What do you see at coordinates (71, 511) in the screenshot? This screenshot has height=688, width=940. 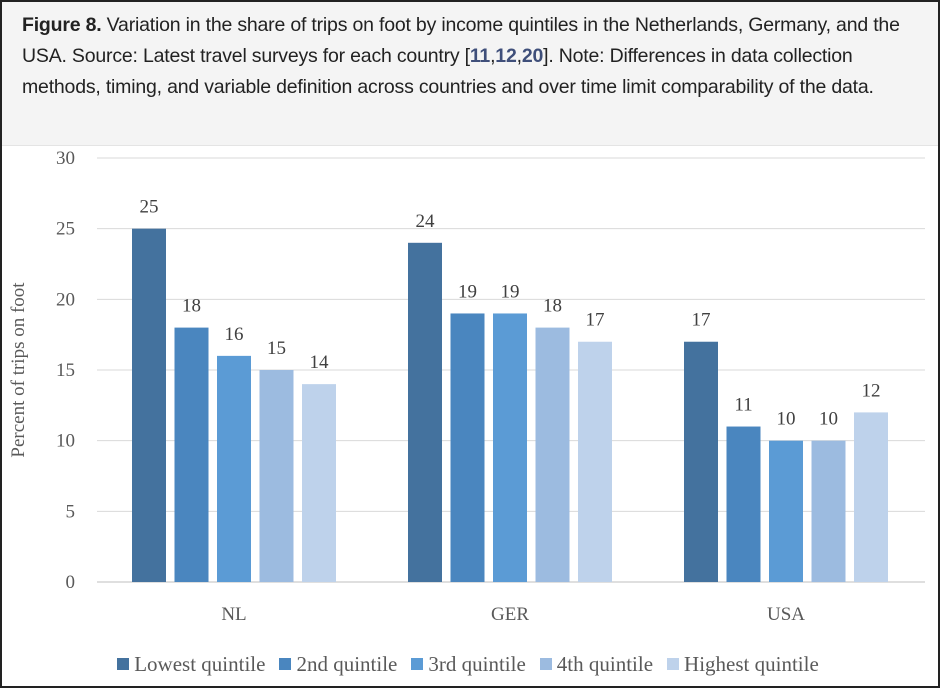 I see `y-tick-label: 5` at bounding box center [71, 511].